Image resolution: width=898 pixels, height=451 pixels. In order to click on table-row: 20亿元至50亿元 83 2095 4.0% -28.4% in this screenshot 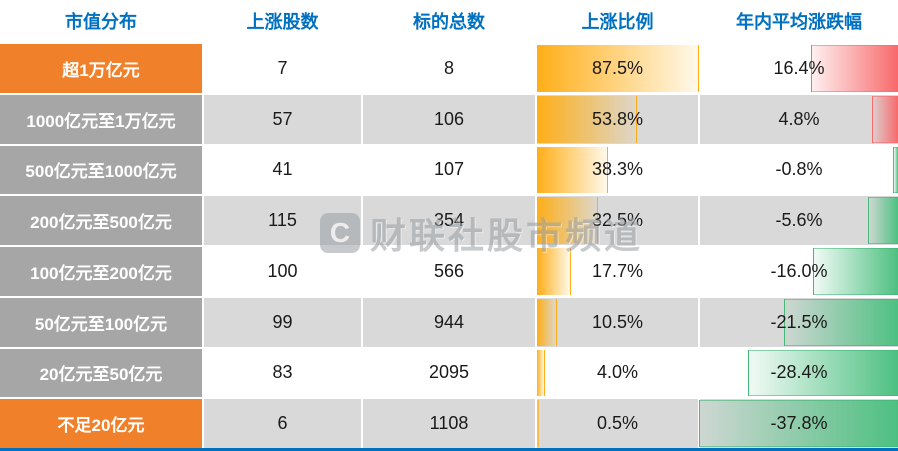, I will do `click(449, 372)`.